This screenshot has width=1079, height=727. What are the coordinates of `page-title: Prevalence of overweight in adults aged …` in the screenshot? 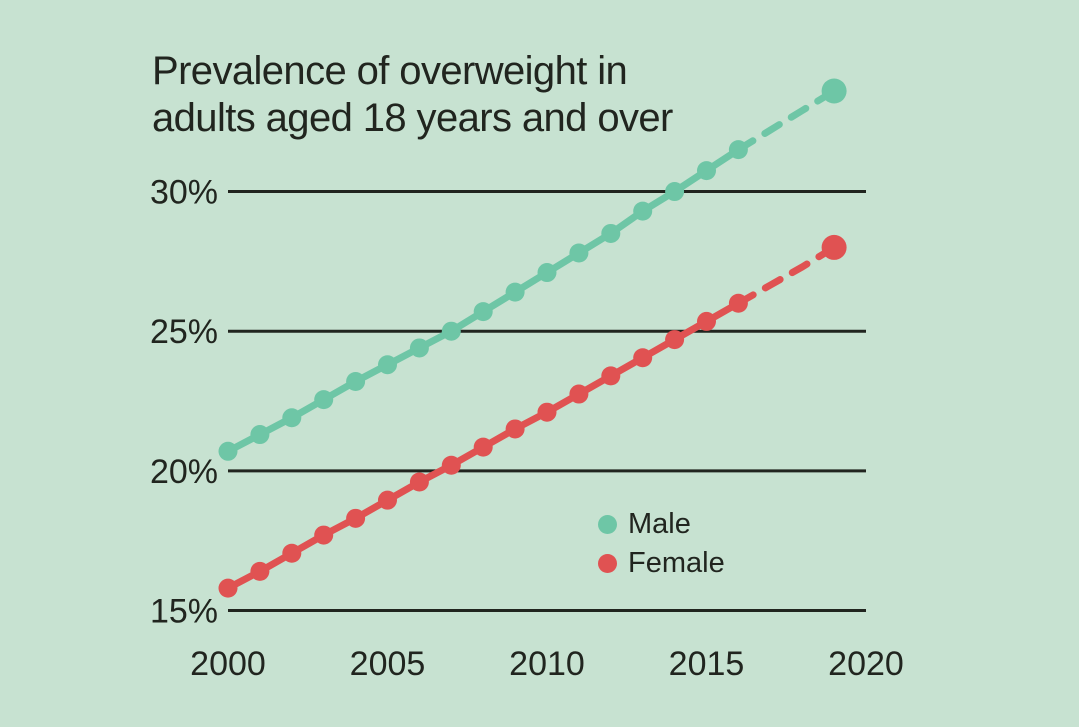 It's located at (412, 95).